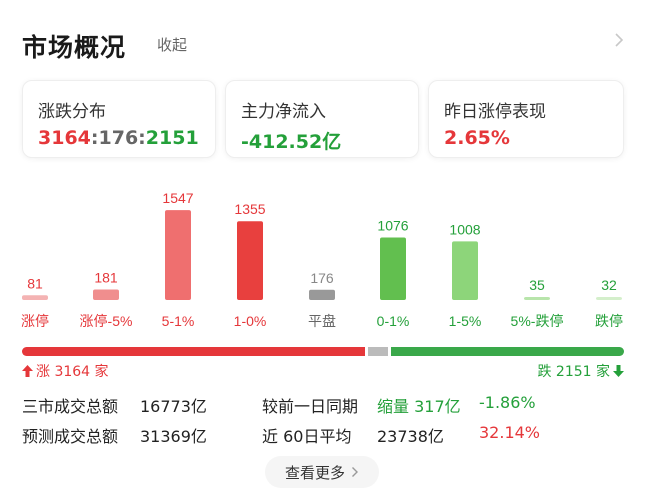  I want to click on card-label: 主力净流入, so click(283, 112).